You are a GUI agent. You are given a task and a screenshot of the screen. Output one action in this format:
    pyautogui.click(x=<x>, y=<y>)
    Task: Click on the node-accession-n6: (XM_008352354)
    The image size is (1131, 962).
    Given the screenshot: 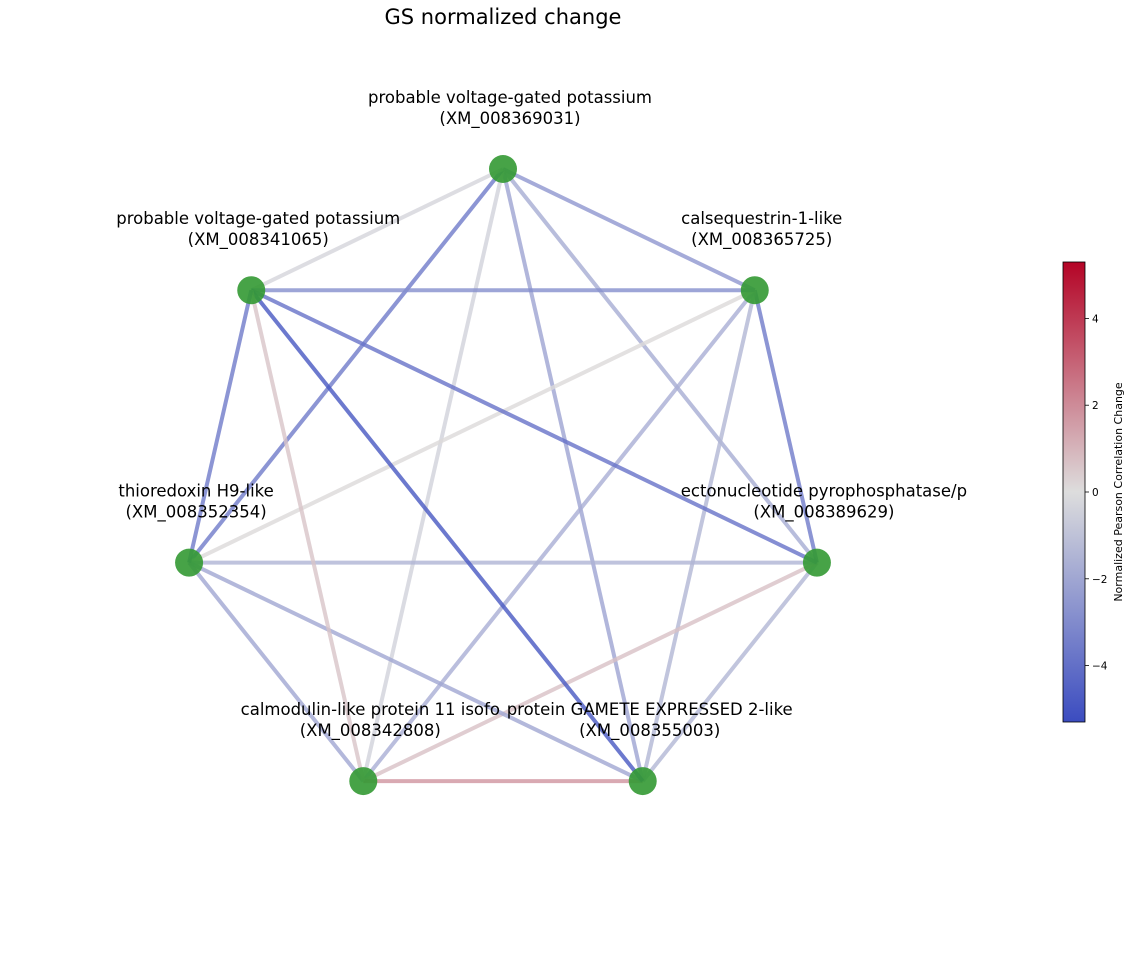 What is the action you would take?
    pyautogui.click(x=195, y=513)
    